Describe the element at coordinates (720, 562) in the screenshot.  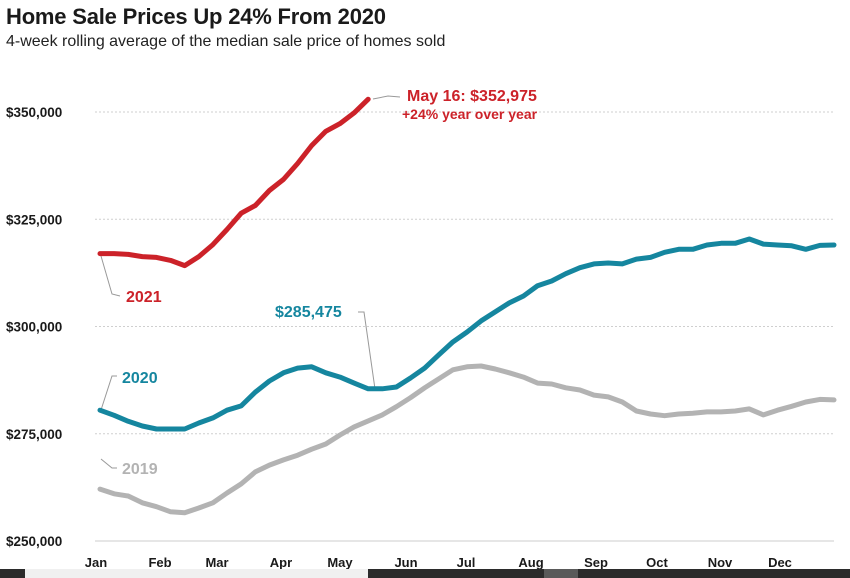
I see `x-tick-label: Nov` at that location.